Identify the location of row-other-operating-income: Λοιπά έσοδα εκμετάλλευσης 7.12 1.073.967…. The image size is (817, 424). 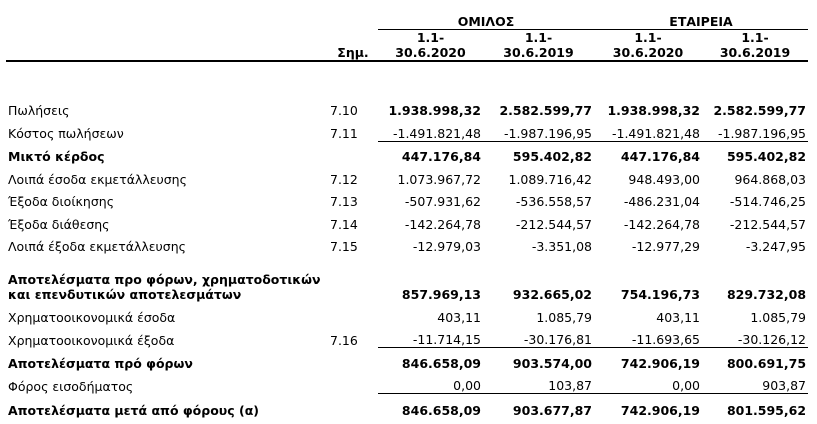
(407, 175).